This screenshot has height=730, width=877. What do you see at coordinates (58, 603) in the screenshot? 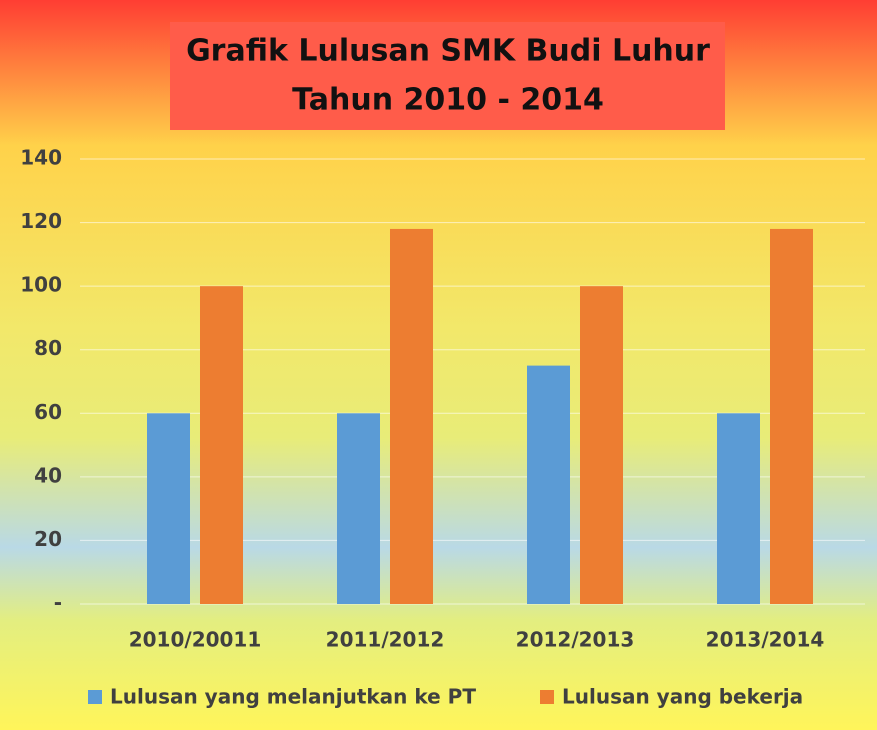
I see `y-tick-label: -` at bounding box center [58, 603].